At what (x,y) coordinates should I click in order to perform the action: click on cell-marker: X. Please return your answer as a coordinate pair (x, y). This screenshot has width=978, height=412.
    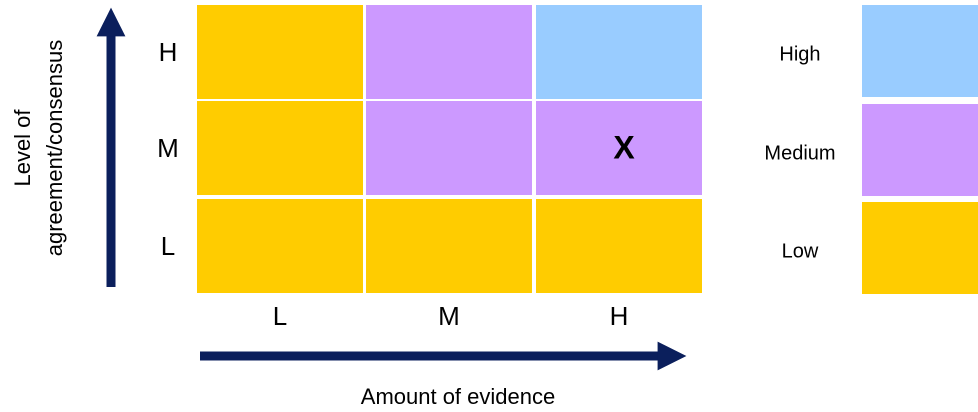
    Looking at the image, I should click on (624, 147).